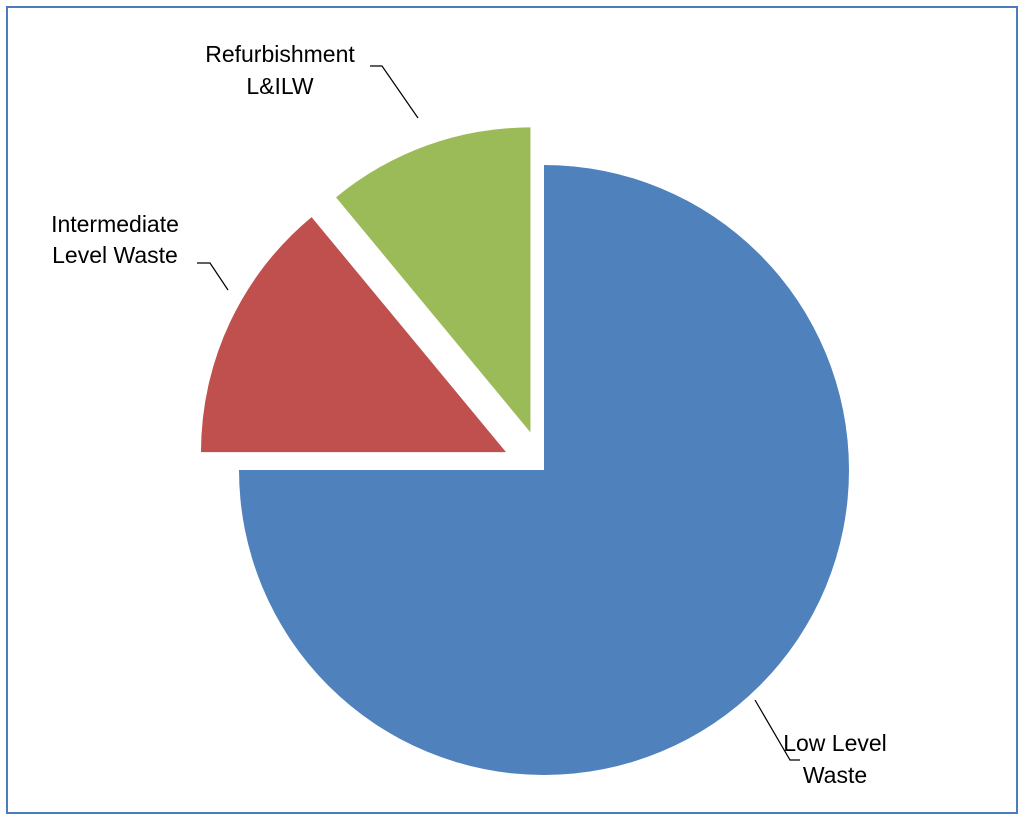 Image resolution: width=1026 pixels, height=821 pixels. I want to click on slice-label: Intermediate, so click(115, 224).